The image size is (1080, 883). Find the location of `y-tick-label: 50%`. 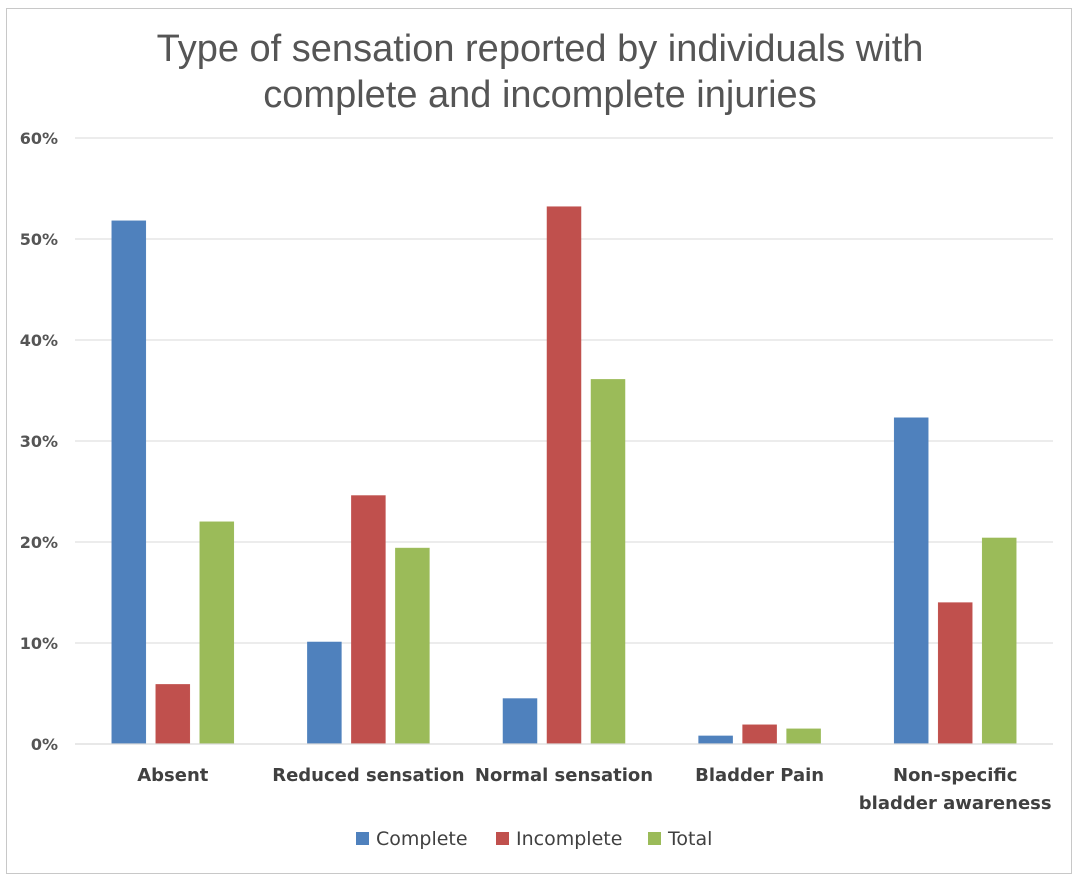

y-tick-label: 50% is located at coordinates (39, 239).